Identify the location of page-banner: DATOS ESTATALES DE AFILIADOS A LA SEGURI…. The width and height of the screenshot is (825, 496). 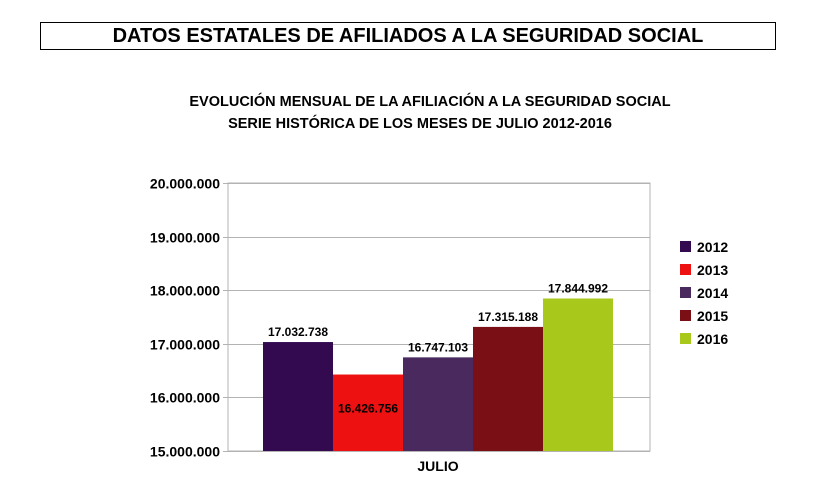
(408, 36).